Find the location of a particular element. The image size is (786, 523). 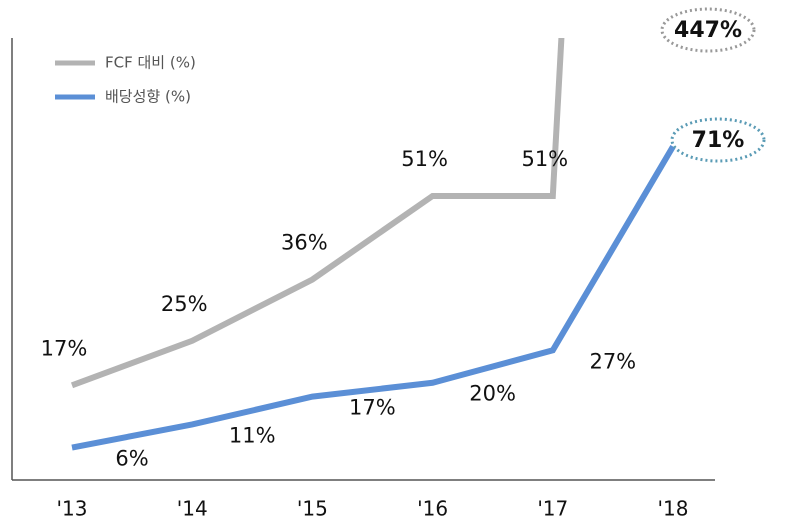

data-label: 20% is located at coordinates (492, 394).